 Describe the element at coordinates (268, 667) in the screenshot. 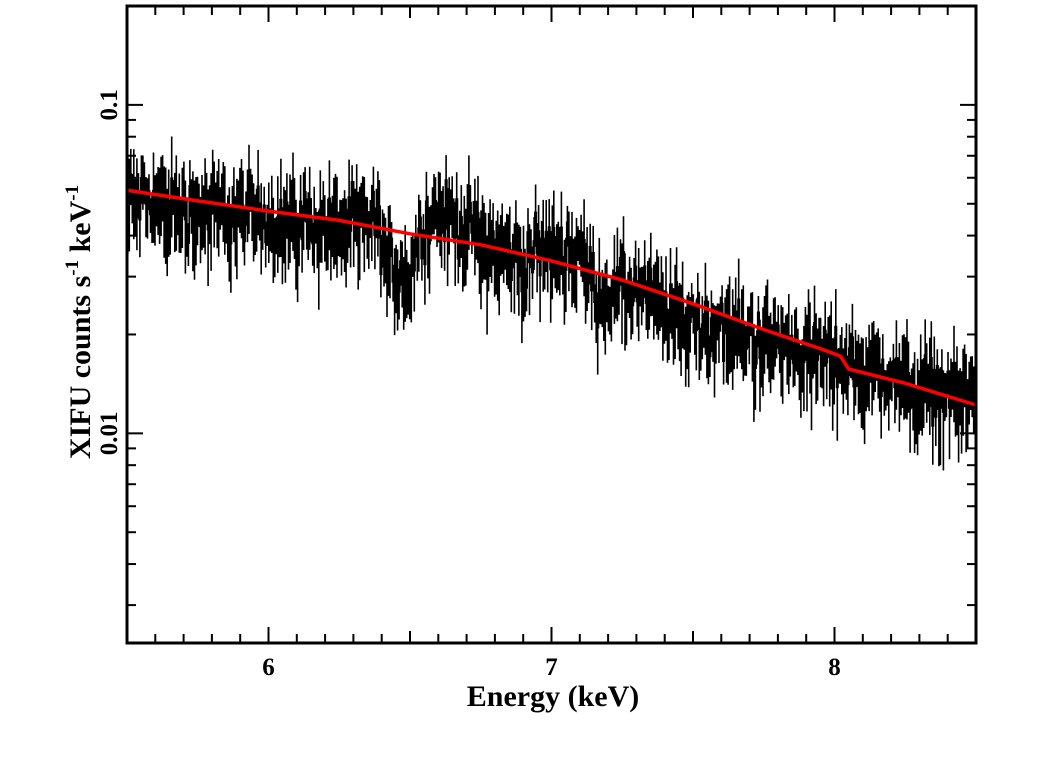

I see `x-tick-label: 6` at that location.